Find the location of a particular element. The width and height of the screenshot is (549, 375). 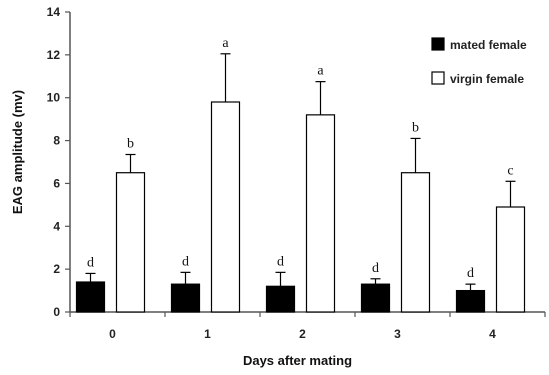

y-tick-label: 12 is located at coordinates (54, 55).